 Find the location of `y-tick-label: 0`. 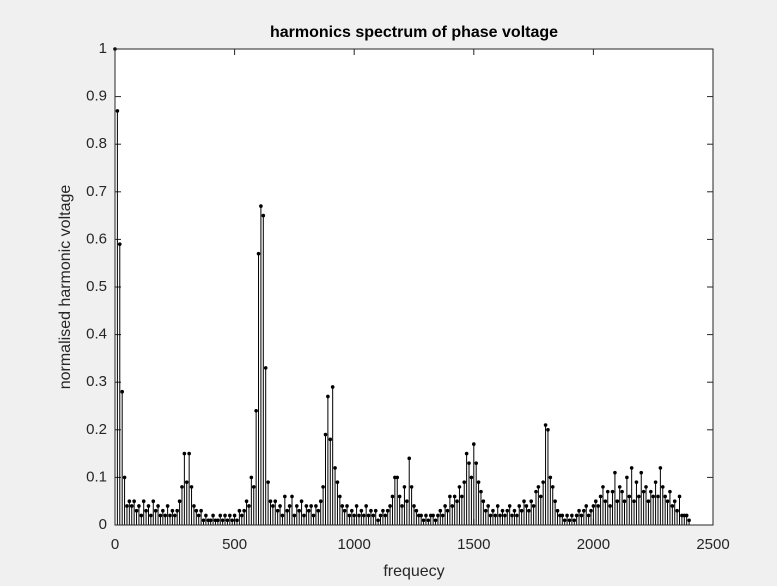

y-tick-label: 0 is located at coordinates (103, 524).